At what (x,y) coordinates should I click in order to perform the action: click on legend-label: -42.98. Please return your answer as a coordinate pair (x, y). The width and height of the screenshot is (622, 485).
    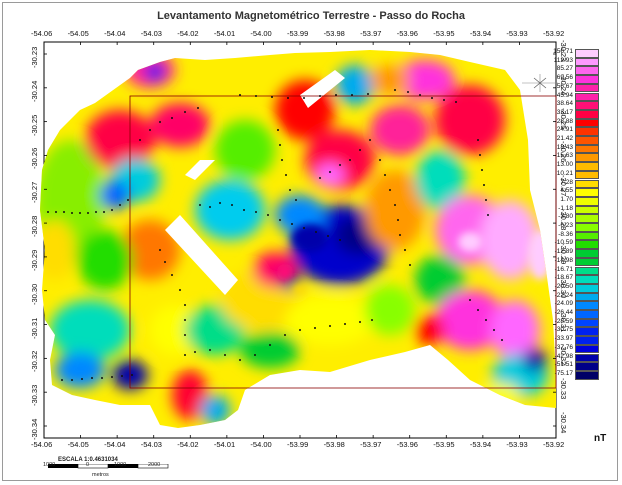
    Looking at the image, I should click on (563, 356).